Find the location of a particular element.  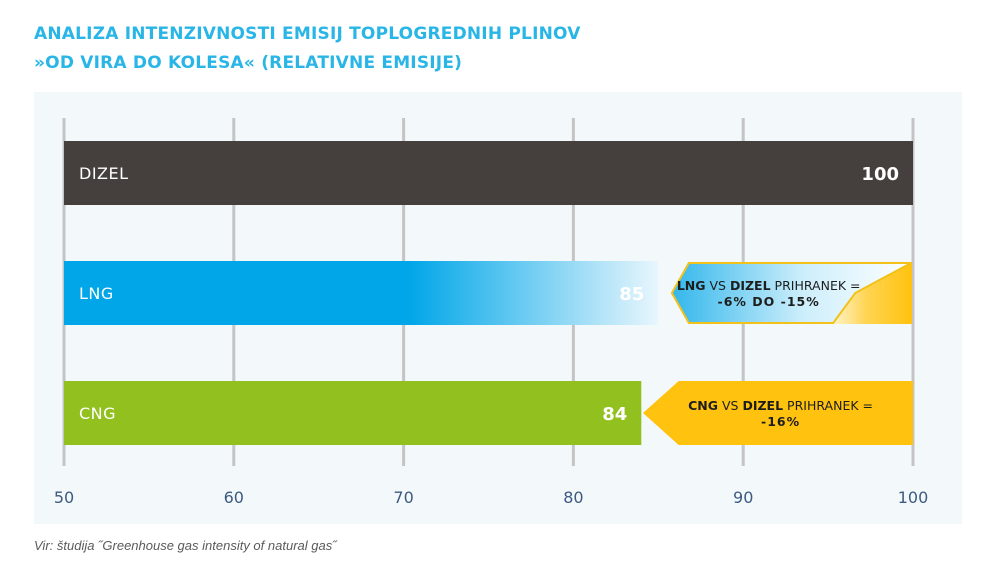

bar-cng is located at coordinates (353, 413).